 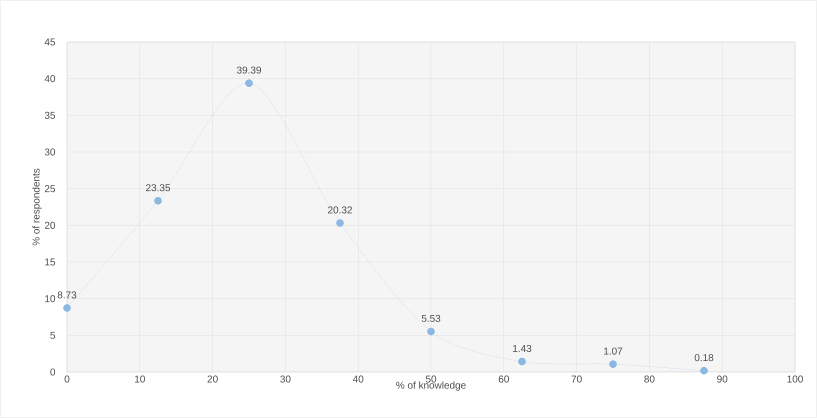 I want to click on x-tick-label: 70, so click(x=577, y=379).